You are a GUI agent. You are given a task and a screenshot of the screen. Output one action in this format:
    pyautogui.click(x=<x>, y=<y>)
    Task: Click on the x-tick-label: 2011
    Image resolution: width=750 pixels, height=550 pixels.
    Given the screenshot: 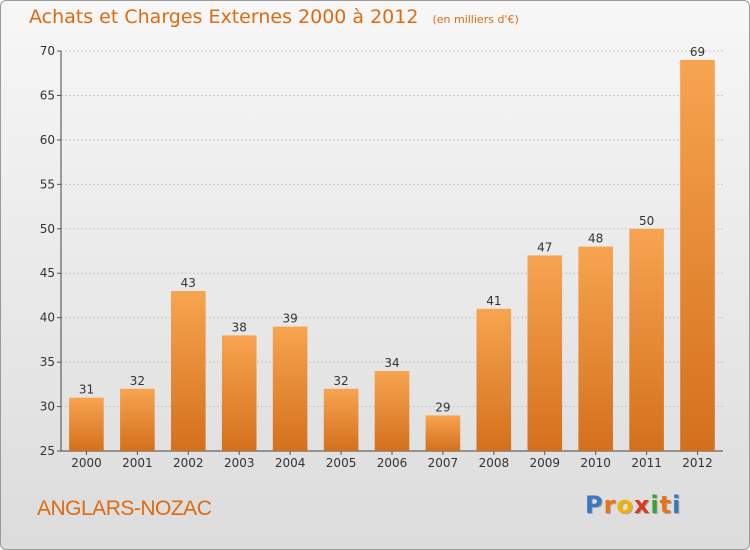 What is the action you would take?
    pyautogui.click(x=646, y=463)
    